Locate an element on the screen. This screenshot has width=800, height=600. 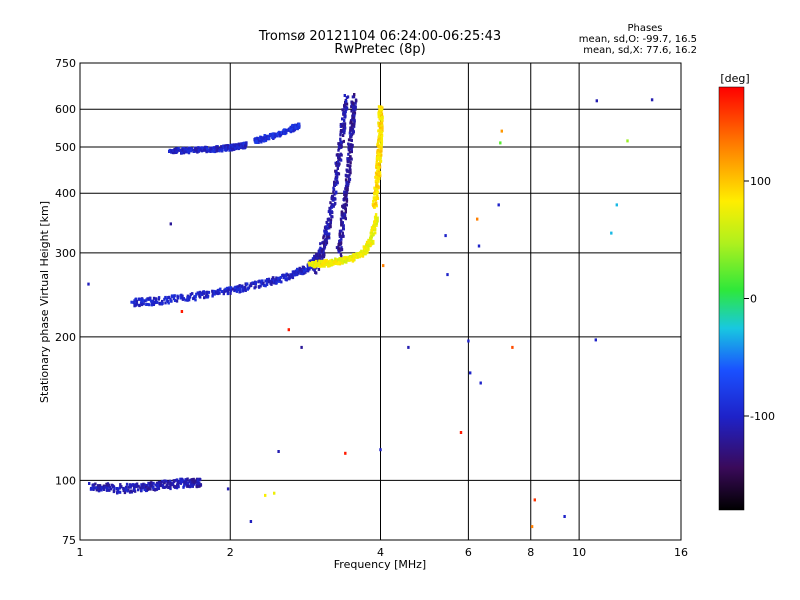
colorbar-tick-label: 0 is located at coordinates (753, 299).